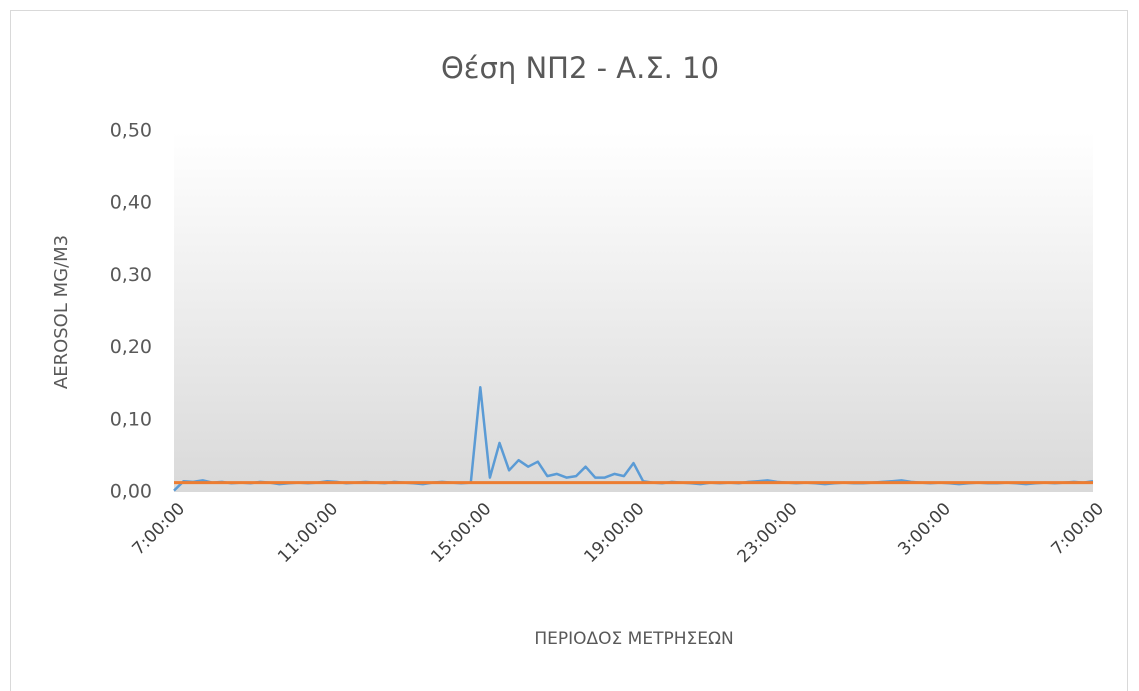 This screenshot has height=691, width=1139. What do you see at coordinates (61, 312) in the screenshot?
I see `y-axis-label: AEROSOL MG/M3` at bounding box center [61, 312].